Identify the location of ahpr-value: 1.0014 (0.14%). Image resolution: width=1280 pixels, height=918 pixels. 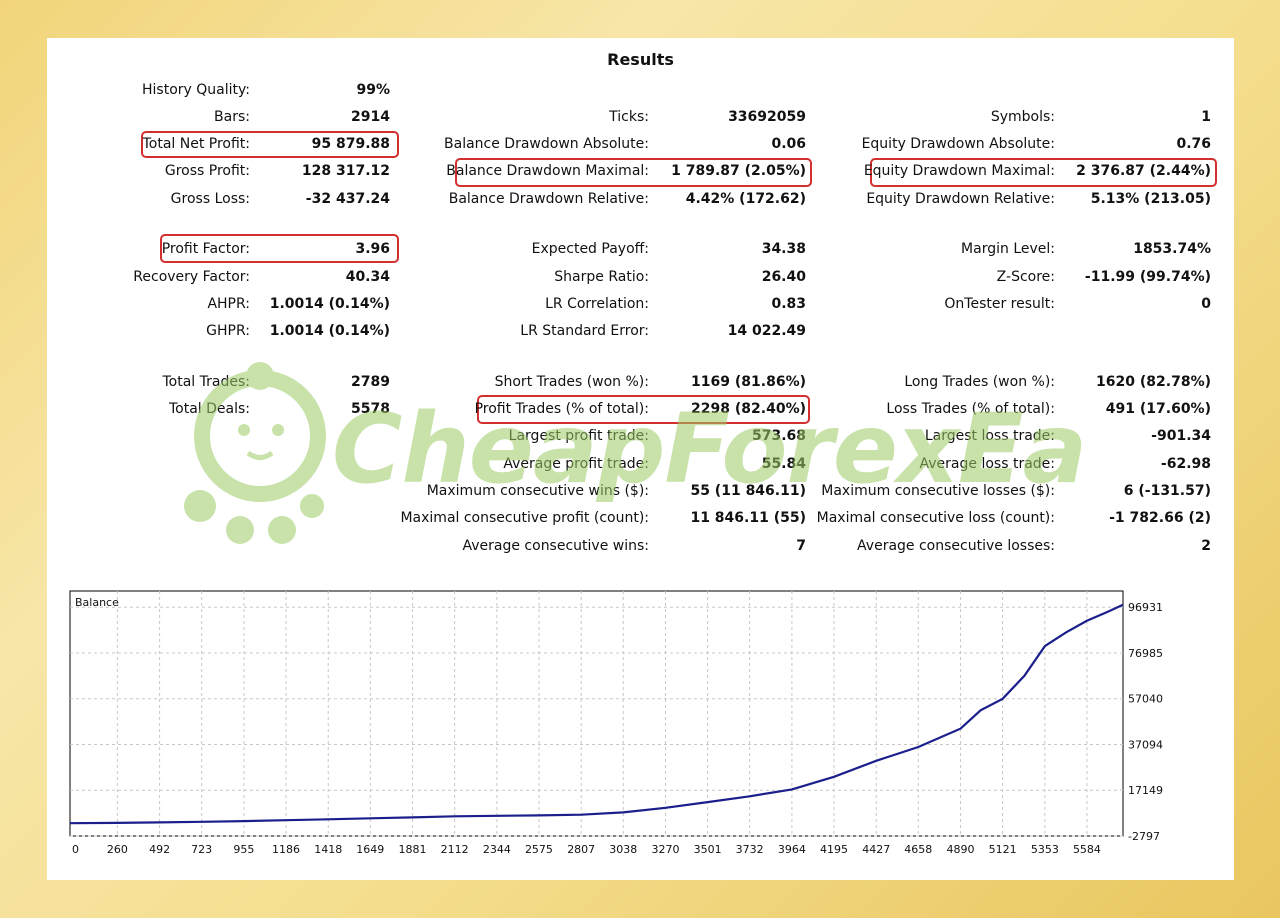
(329, 304).